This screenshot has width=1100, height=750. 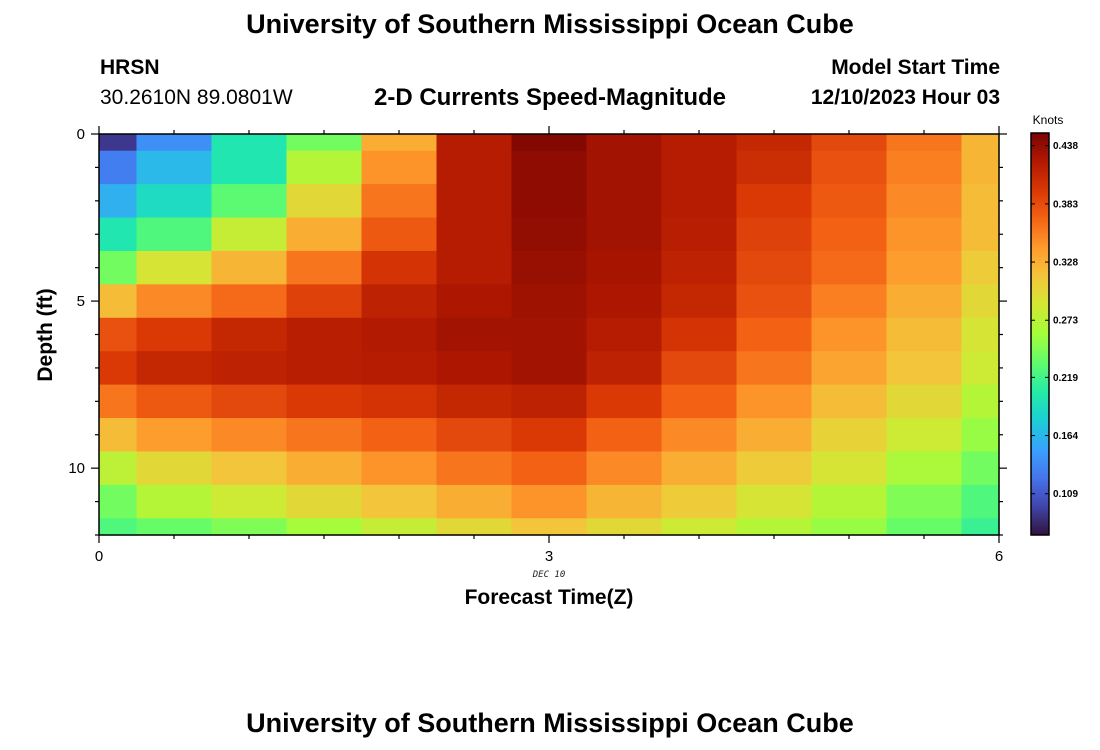 I want to click on model-start-time: 12/10/2023 Hour 03, so click(x=905, y=97).